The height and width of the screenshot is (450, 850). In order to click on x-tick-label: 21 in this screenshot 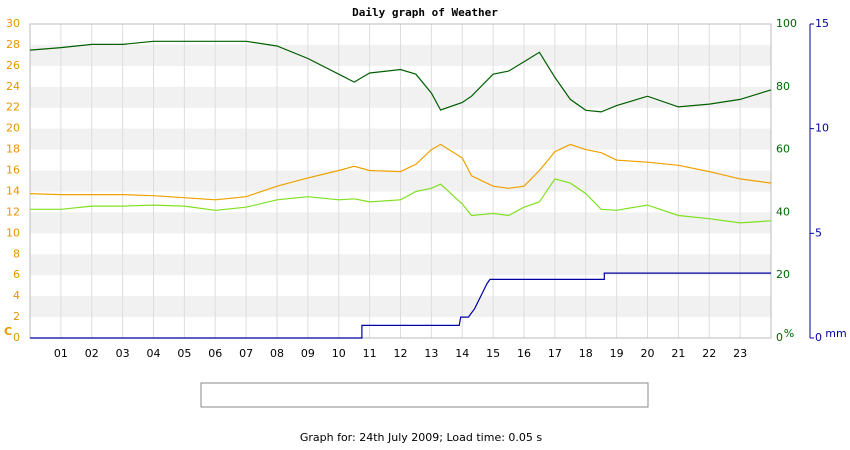, I will do `click(678, 353)`.